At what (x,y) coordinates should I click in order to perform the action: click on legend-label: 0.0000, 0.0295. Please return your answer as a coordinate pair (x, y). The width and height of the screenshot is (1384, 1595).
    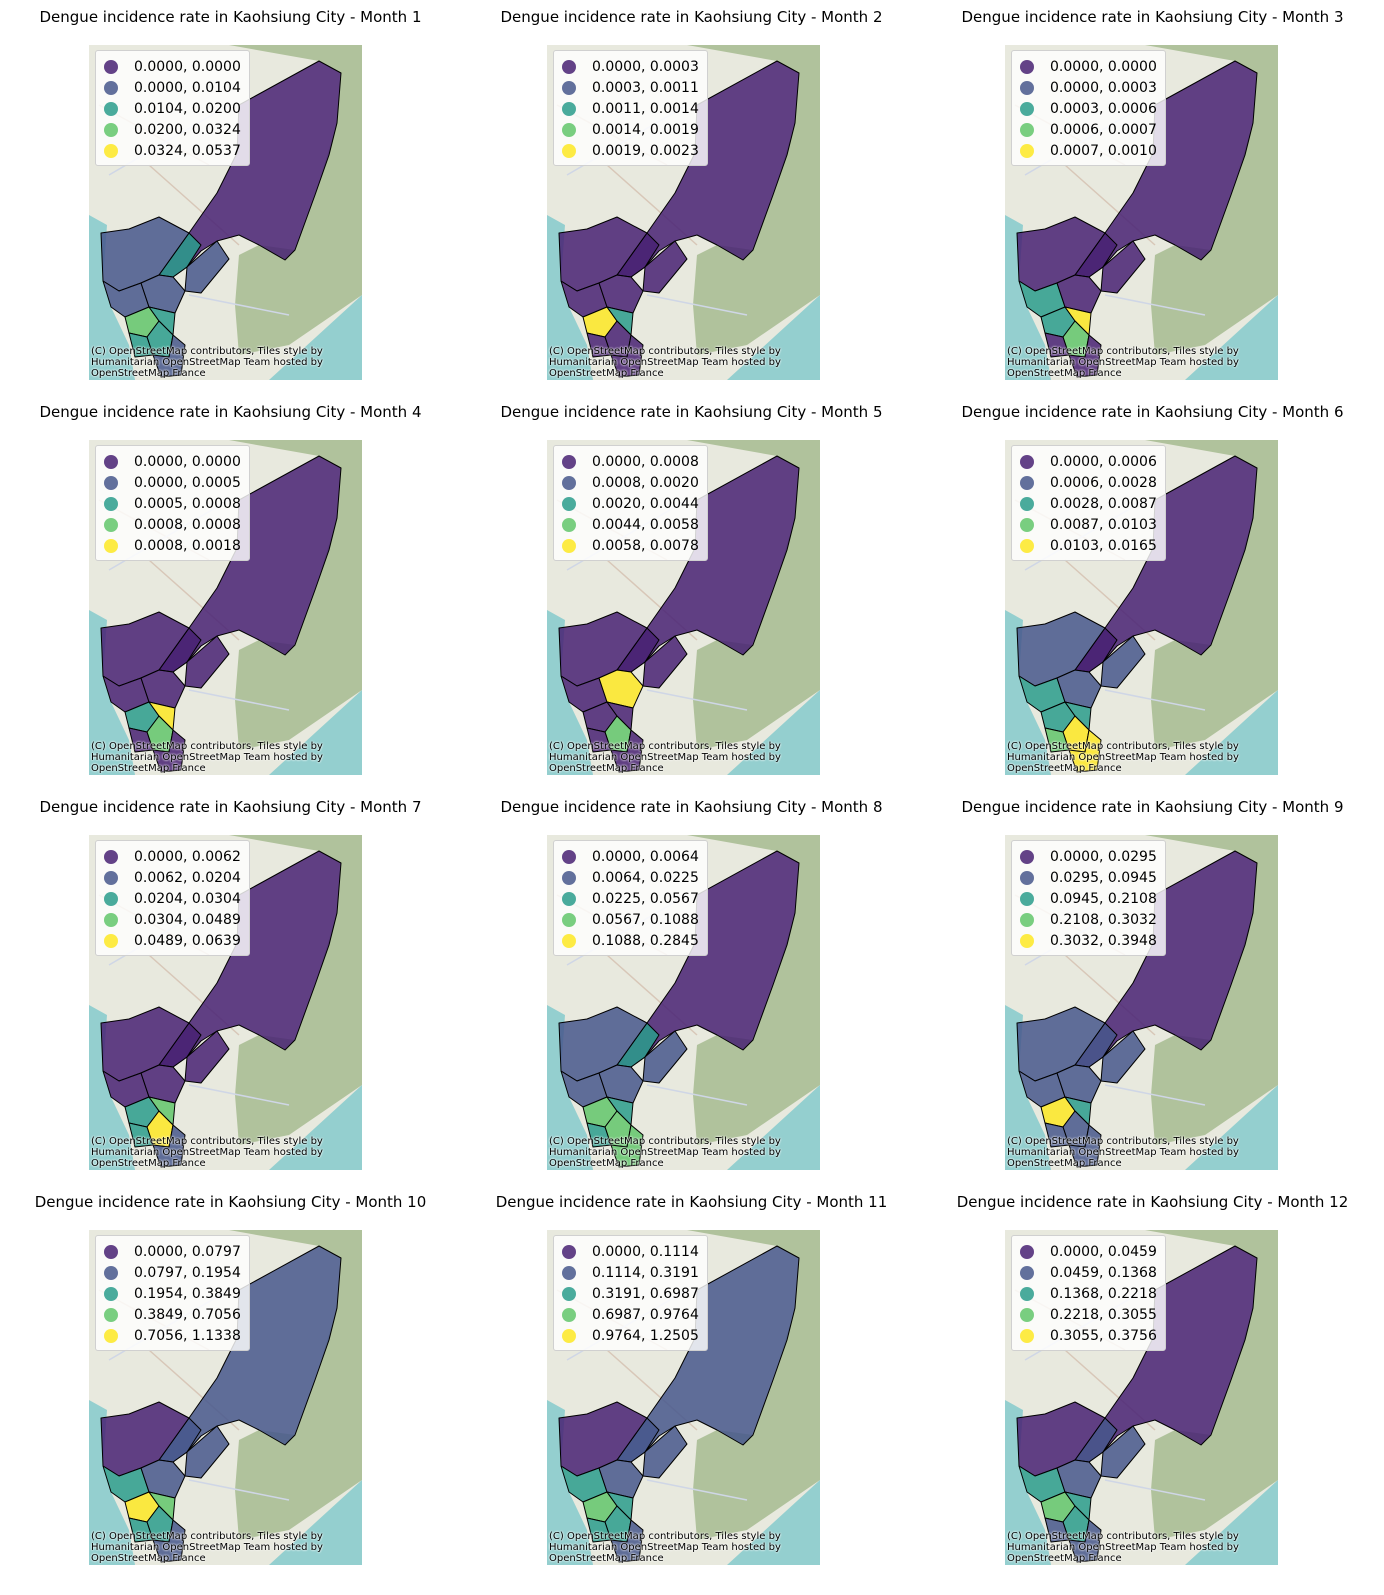
    Looking at the image, I should click on (1103, 856).